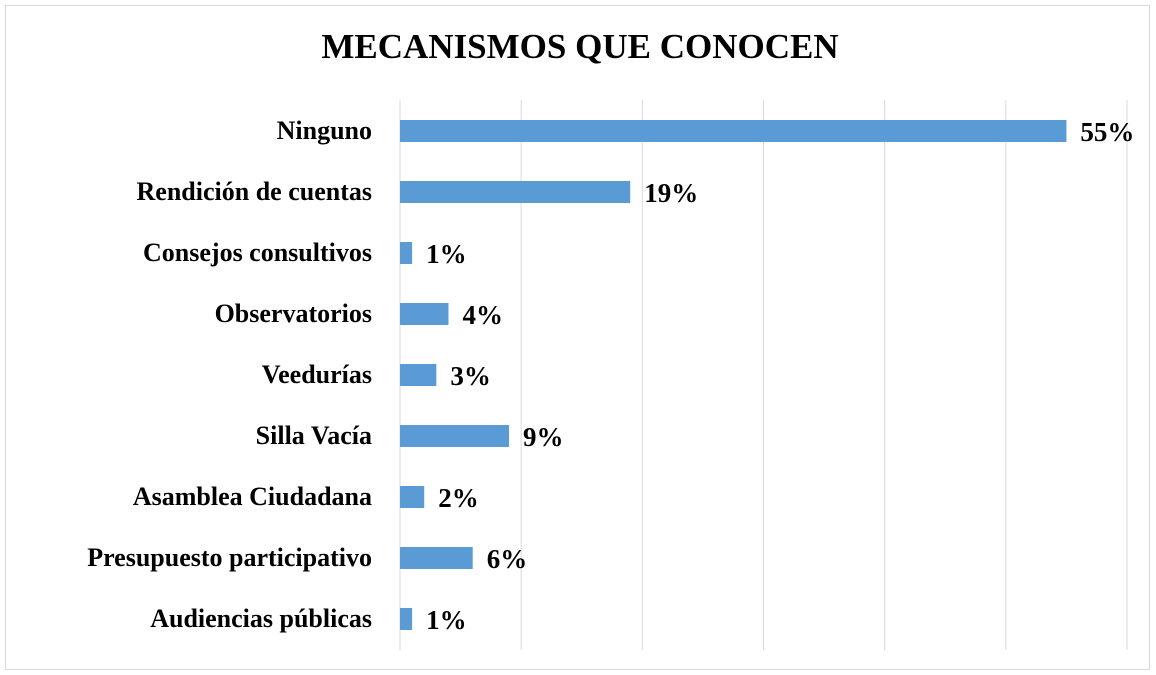  Describe the element at coordinates (314, 435) in the screenshot. I see `y-tick-label: Silla Vacía` at that location.